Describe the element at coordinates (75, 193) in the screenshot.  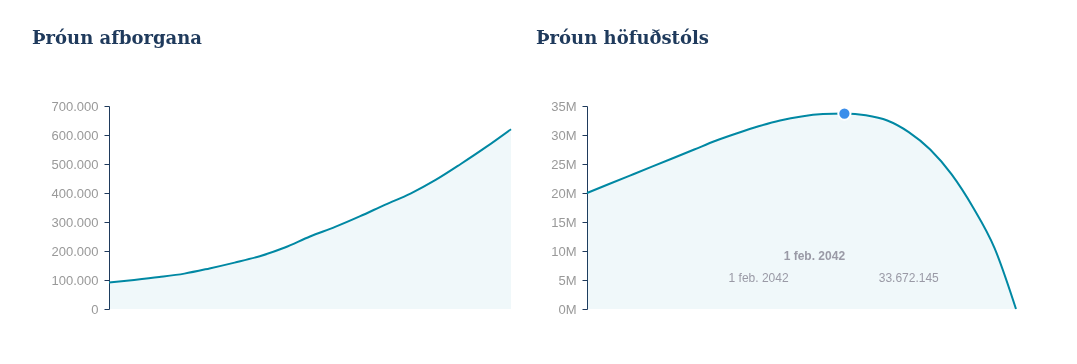
I see `y-tick-label: 400.000` at that location.